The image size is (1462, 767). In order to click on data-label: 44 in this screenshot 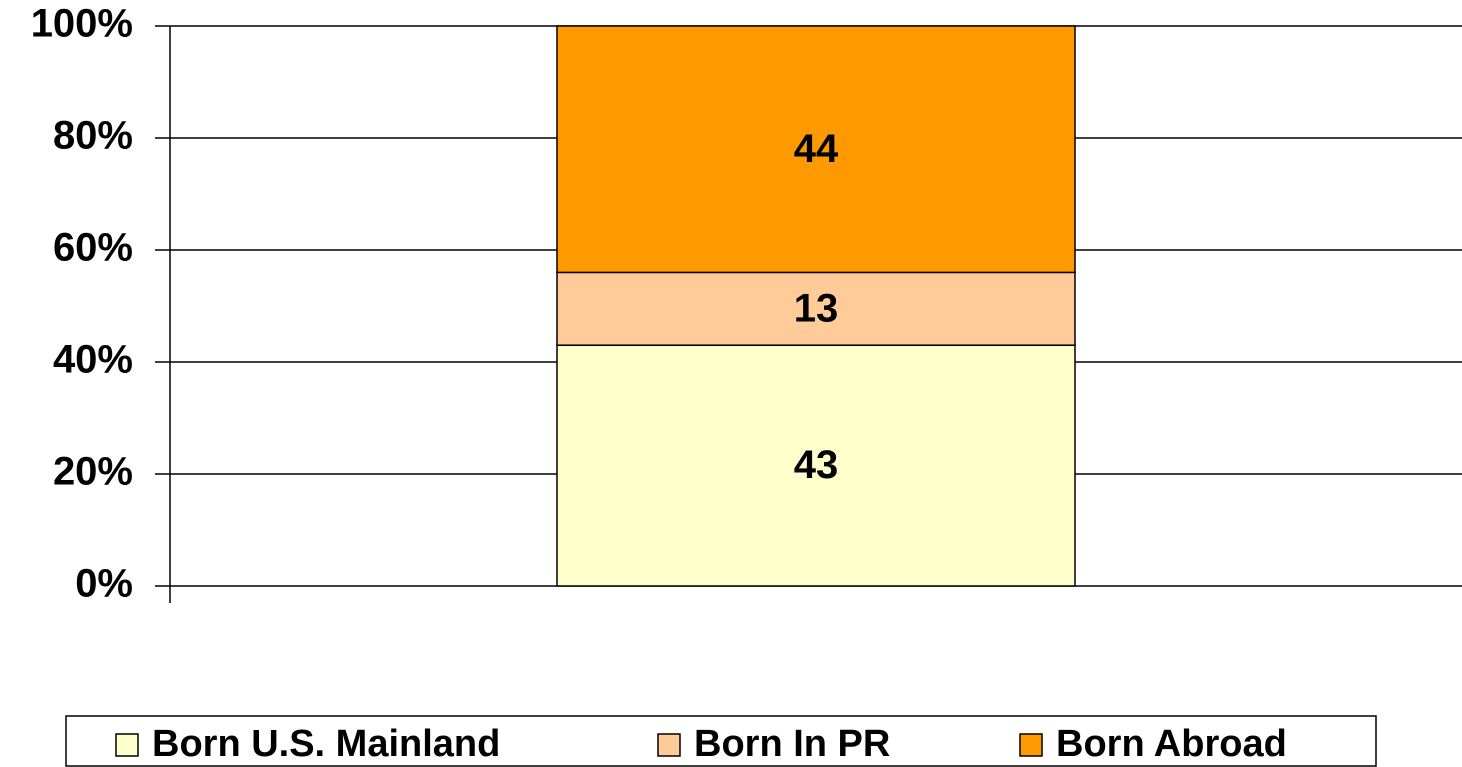, I will do `click(816, 149)`.